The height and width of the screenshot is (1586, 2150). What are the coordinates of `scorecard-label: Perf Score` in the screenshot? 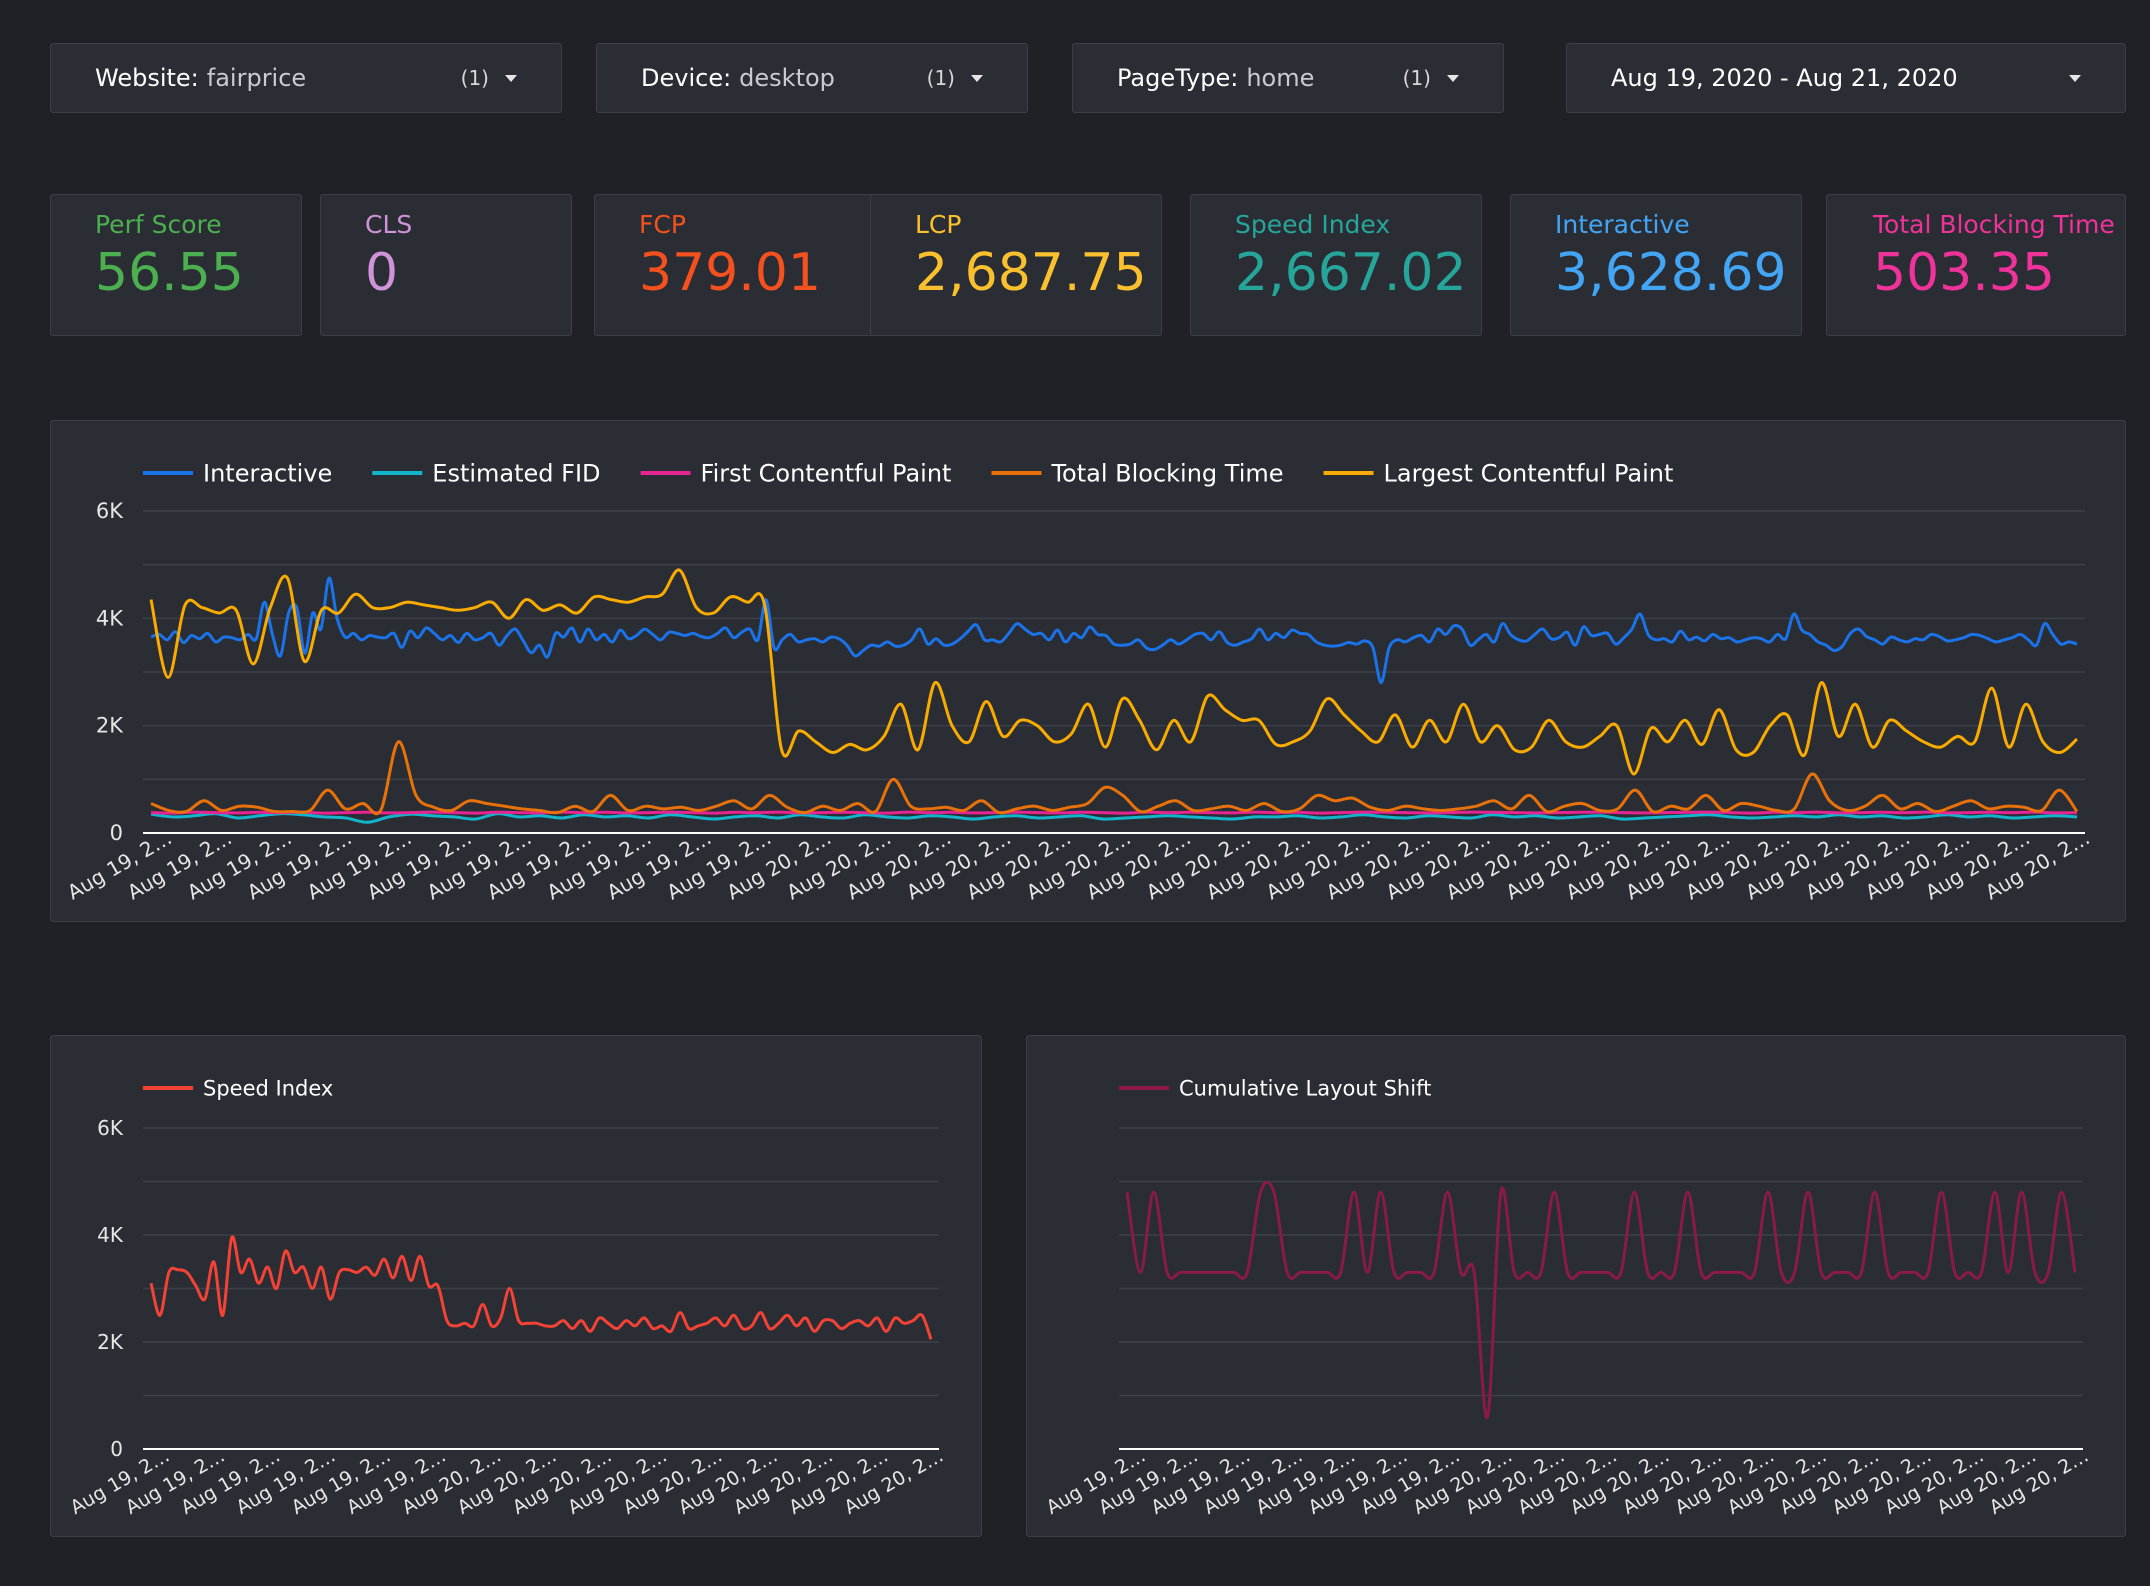 It's located at (158, 224).